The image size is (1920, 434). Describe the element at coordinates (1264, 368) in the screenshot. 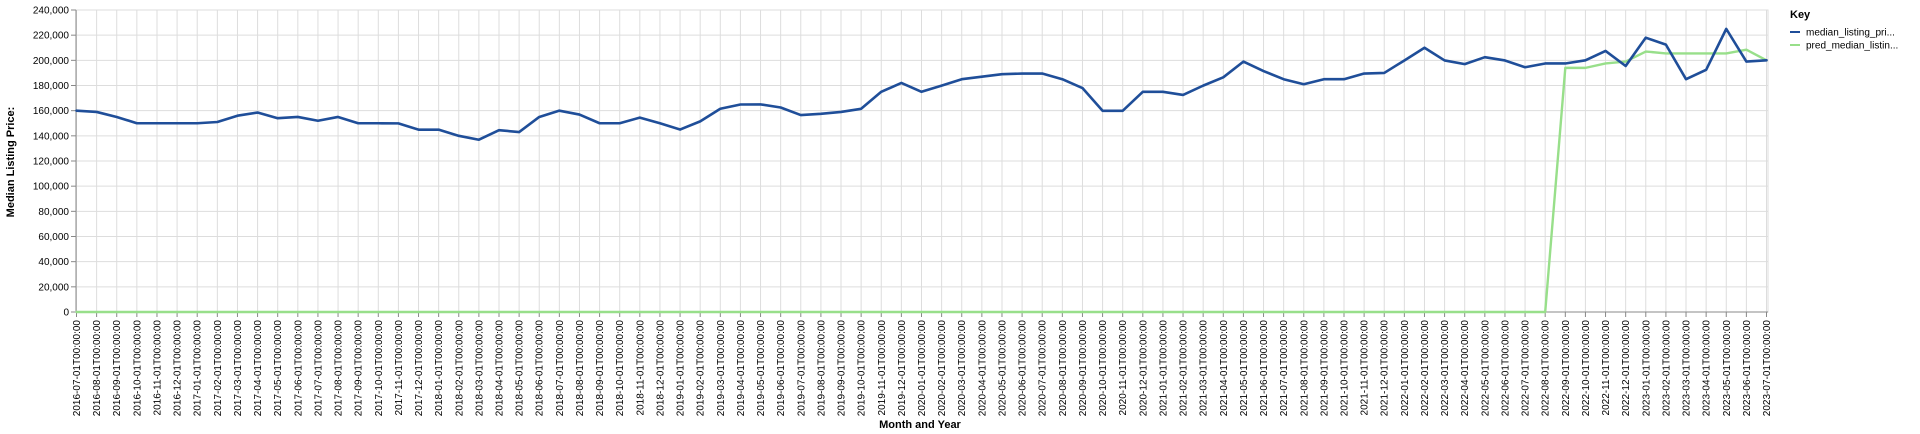

I see `x-tick-label: 2021-06-01T00:00:00` at that location.